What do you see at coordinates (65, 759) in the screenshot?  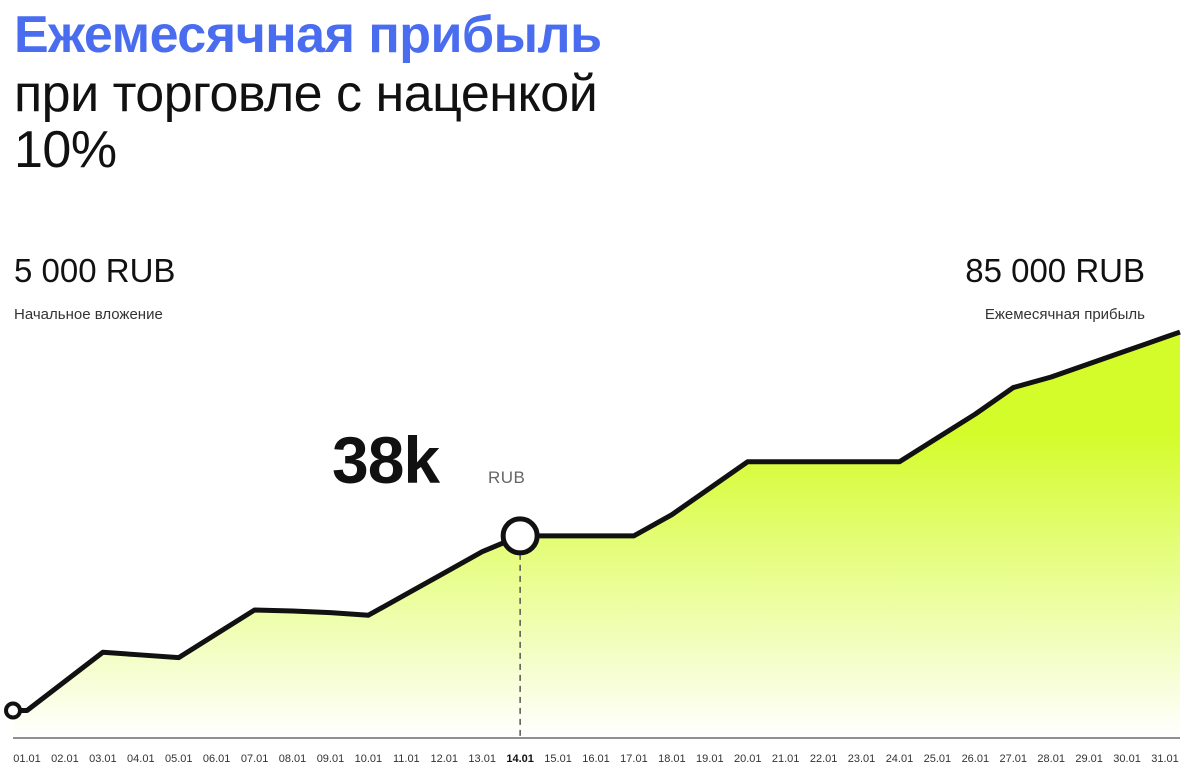 I see `x-tick-label: 02.01` at bounding box center [65, 759].